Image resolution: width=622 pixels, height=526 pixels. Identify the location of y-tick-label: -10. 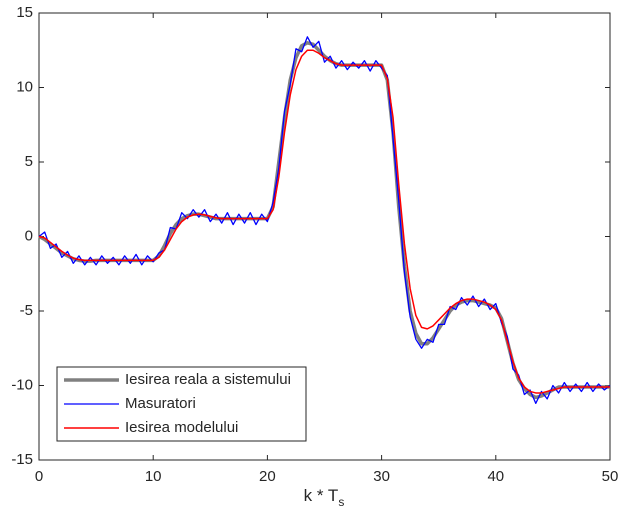
(22, 384).